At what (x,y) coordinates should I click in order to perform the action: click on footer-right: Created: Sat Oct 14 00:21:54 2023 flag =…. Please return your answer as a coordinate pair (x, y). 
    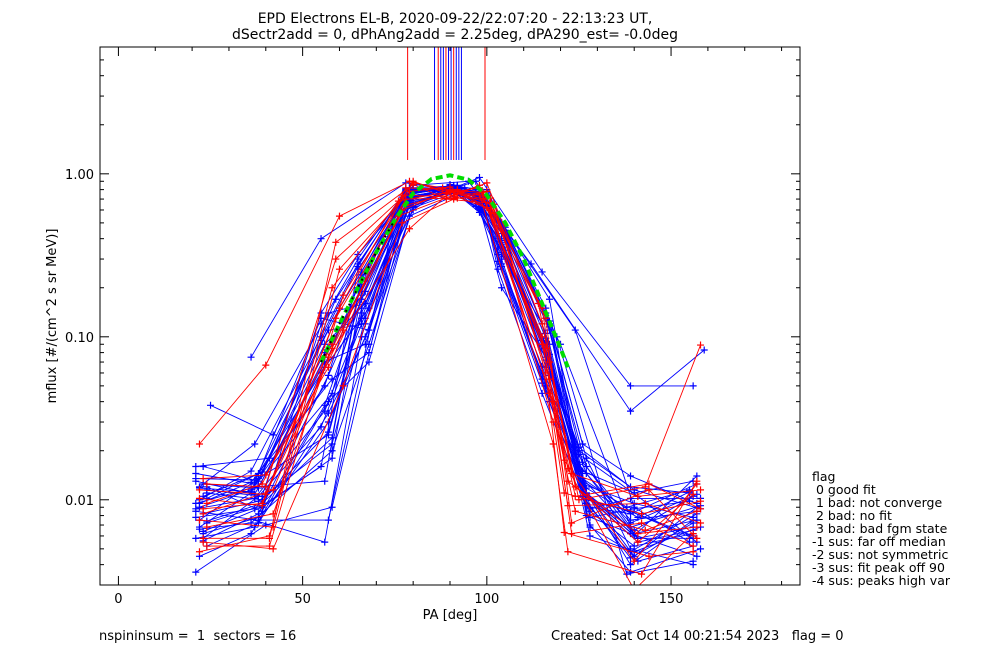
    Looking at the image, I should click on (697, 636).